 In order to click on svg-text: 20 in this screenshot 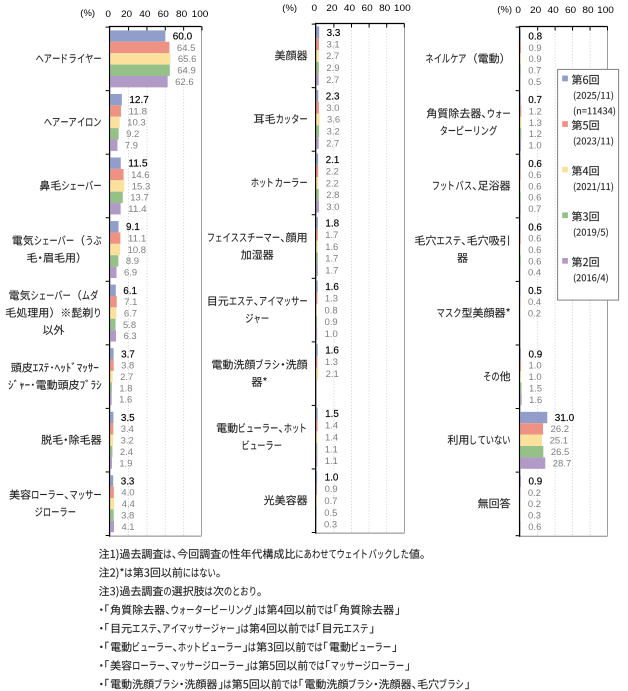, I will do `click(331, 8)`.